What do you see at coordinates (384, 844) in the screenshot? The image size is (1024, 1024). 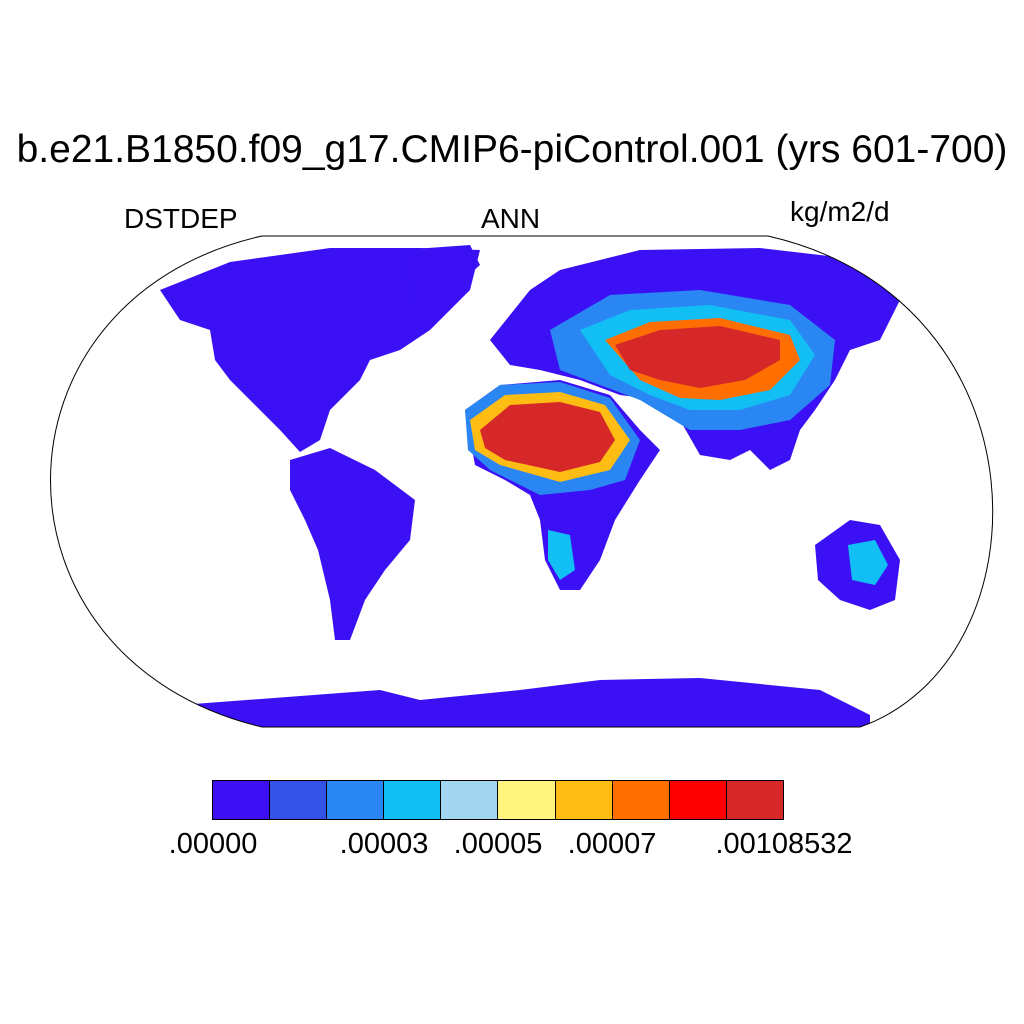 I see `legend-tick-label: .00003` at bounding box center [384, 844].